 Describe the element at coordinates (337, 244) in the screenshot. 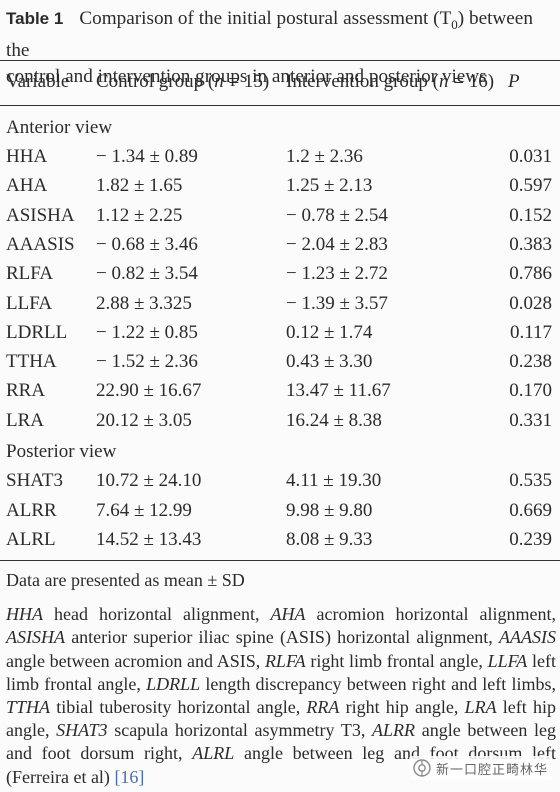

I see `cell-intervention: − 2.04 ± 2.83` at that location.